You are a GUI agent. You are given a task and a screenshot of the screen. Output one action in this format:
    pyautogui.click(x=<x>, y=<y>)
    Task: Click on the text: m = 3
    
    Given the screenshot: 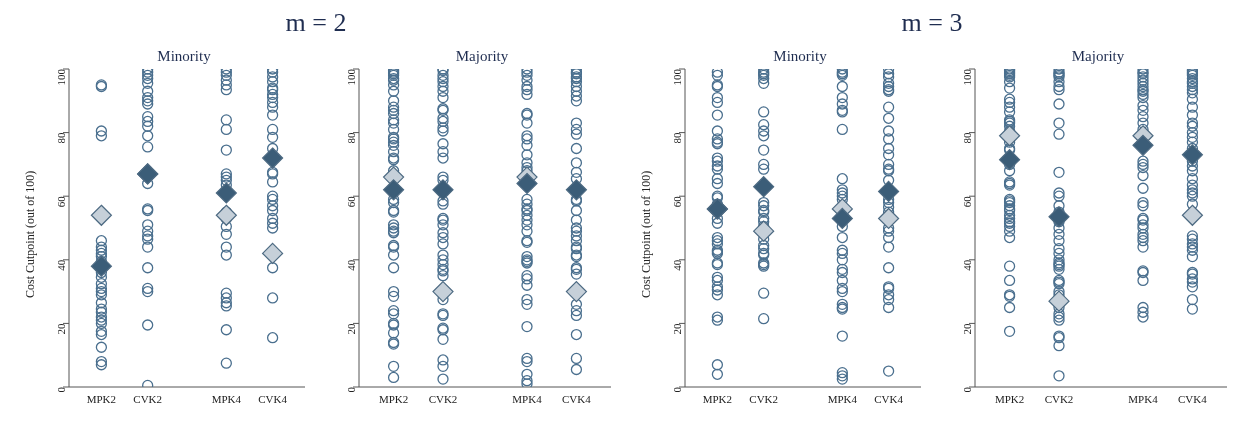 What is the action you would take?
    pyautogui.click(x=932, y=22)
    